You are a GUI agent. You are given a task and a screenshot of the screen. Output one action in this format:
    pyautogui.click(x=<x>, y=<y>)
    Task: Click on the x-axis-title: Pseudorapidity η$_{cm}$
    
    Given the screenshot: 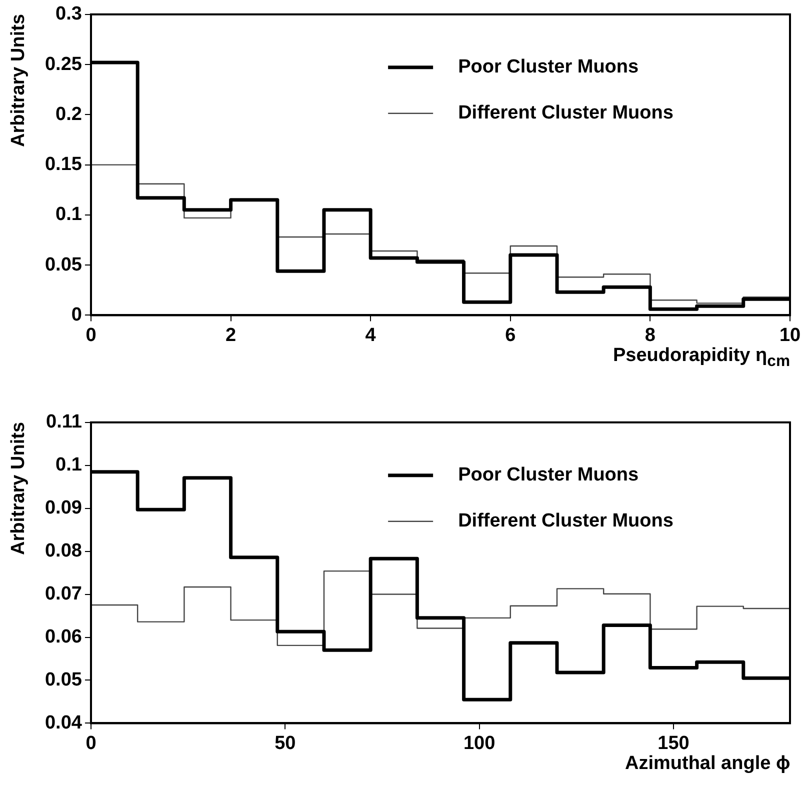 What is the action you would take?
    pyautogui.click(x=701, y=358)
    